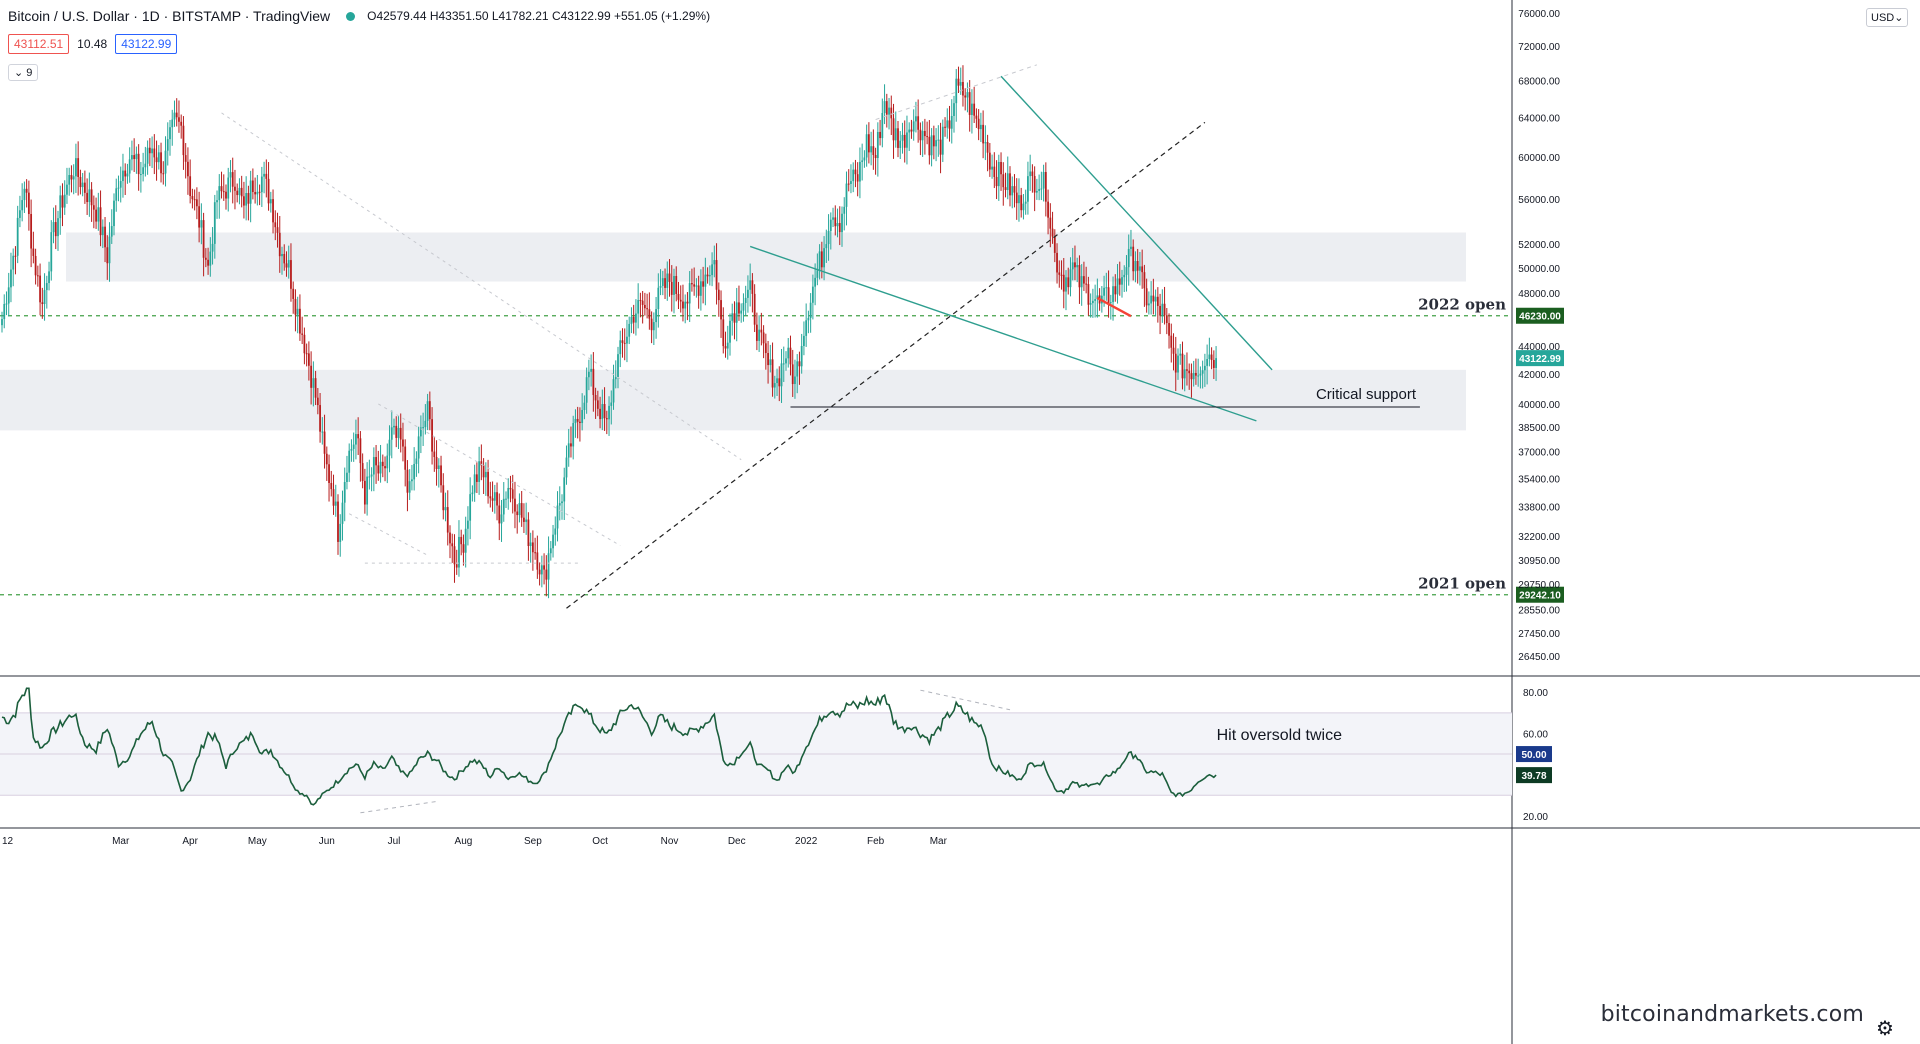  Describe the element at coordinates (388, 534) in the screenshot. I see `grey-channel-bottom` at that location.